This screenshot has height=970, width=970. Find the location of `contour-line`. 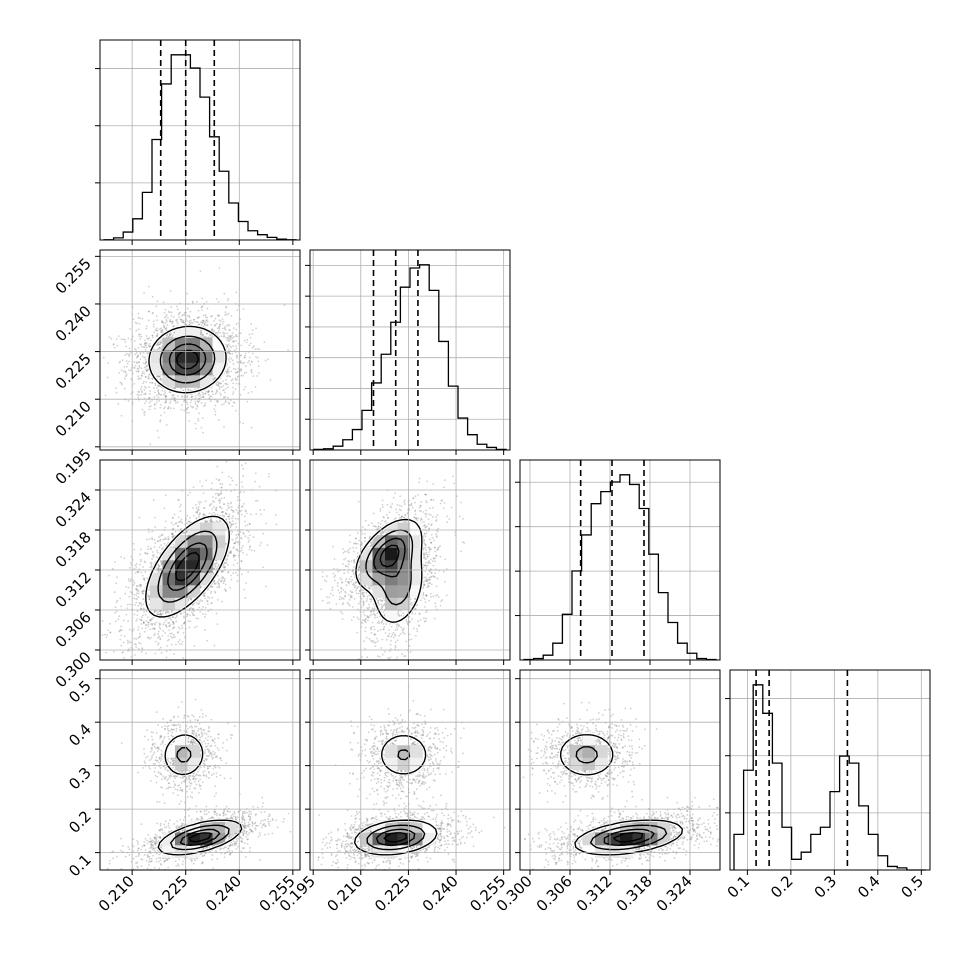

contour-line is located at coordinates (187, 359).